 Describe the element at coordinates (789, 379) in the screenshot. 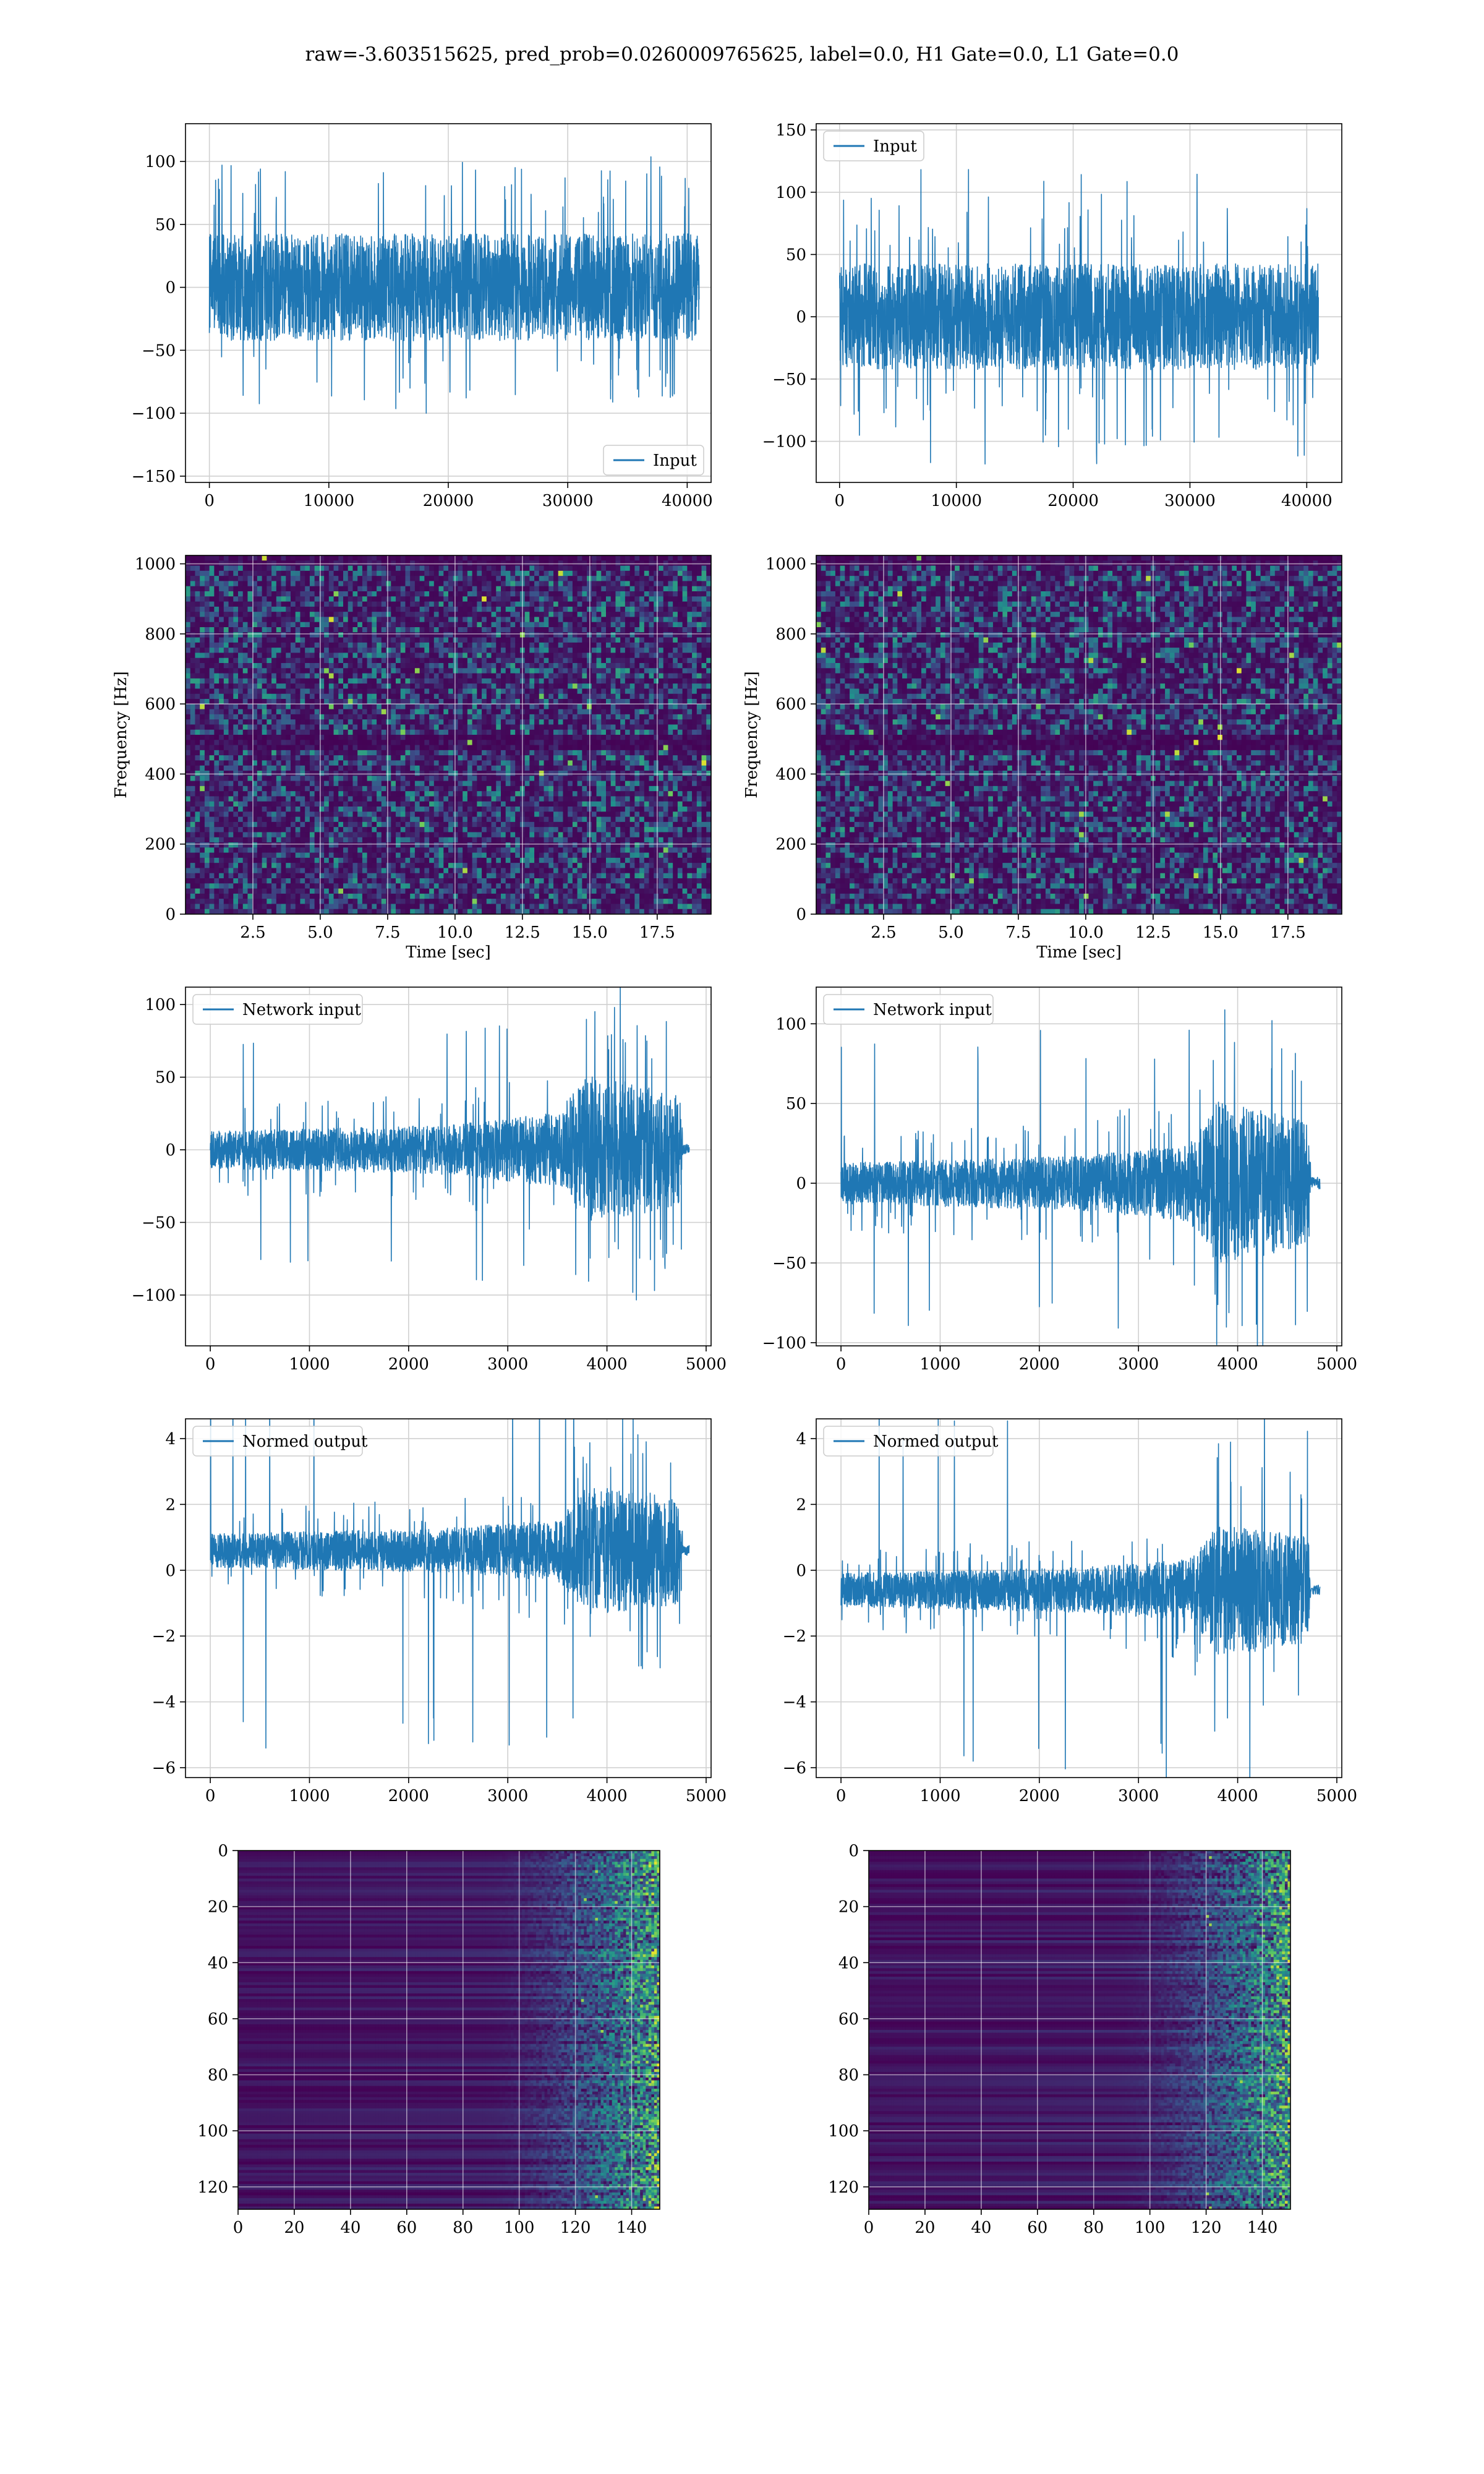

I see `y-tick-label: −50` at that location.